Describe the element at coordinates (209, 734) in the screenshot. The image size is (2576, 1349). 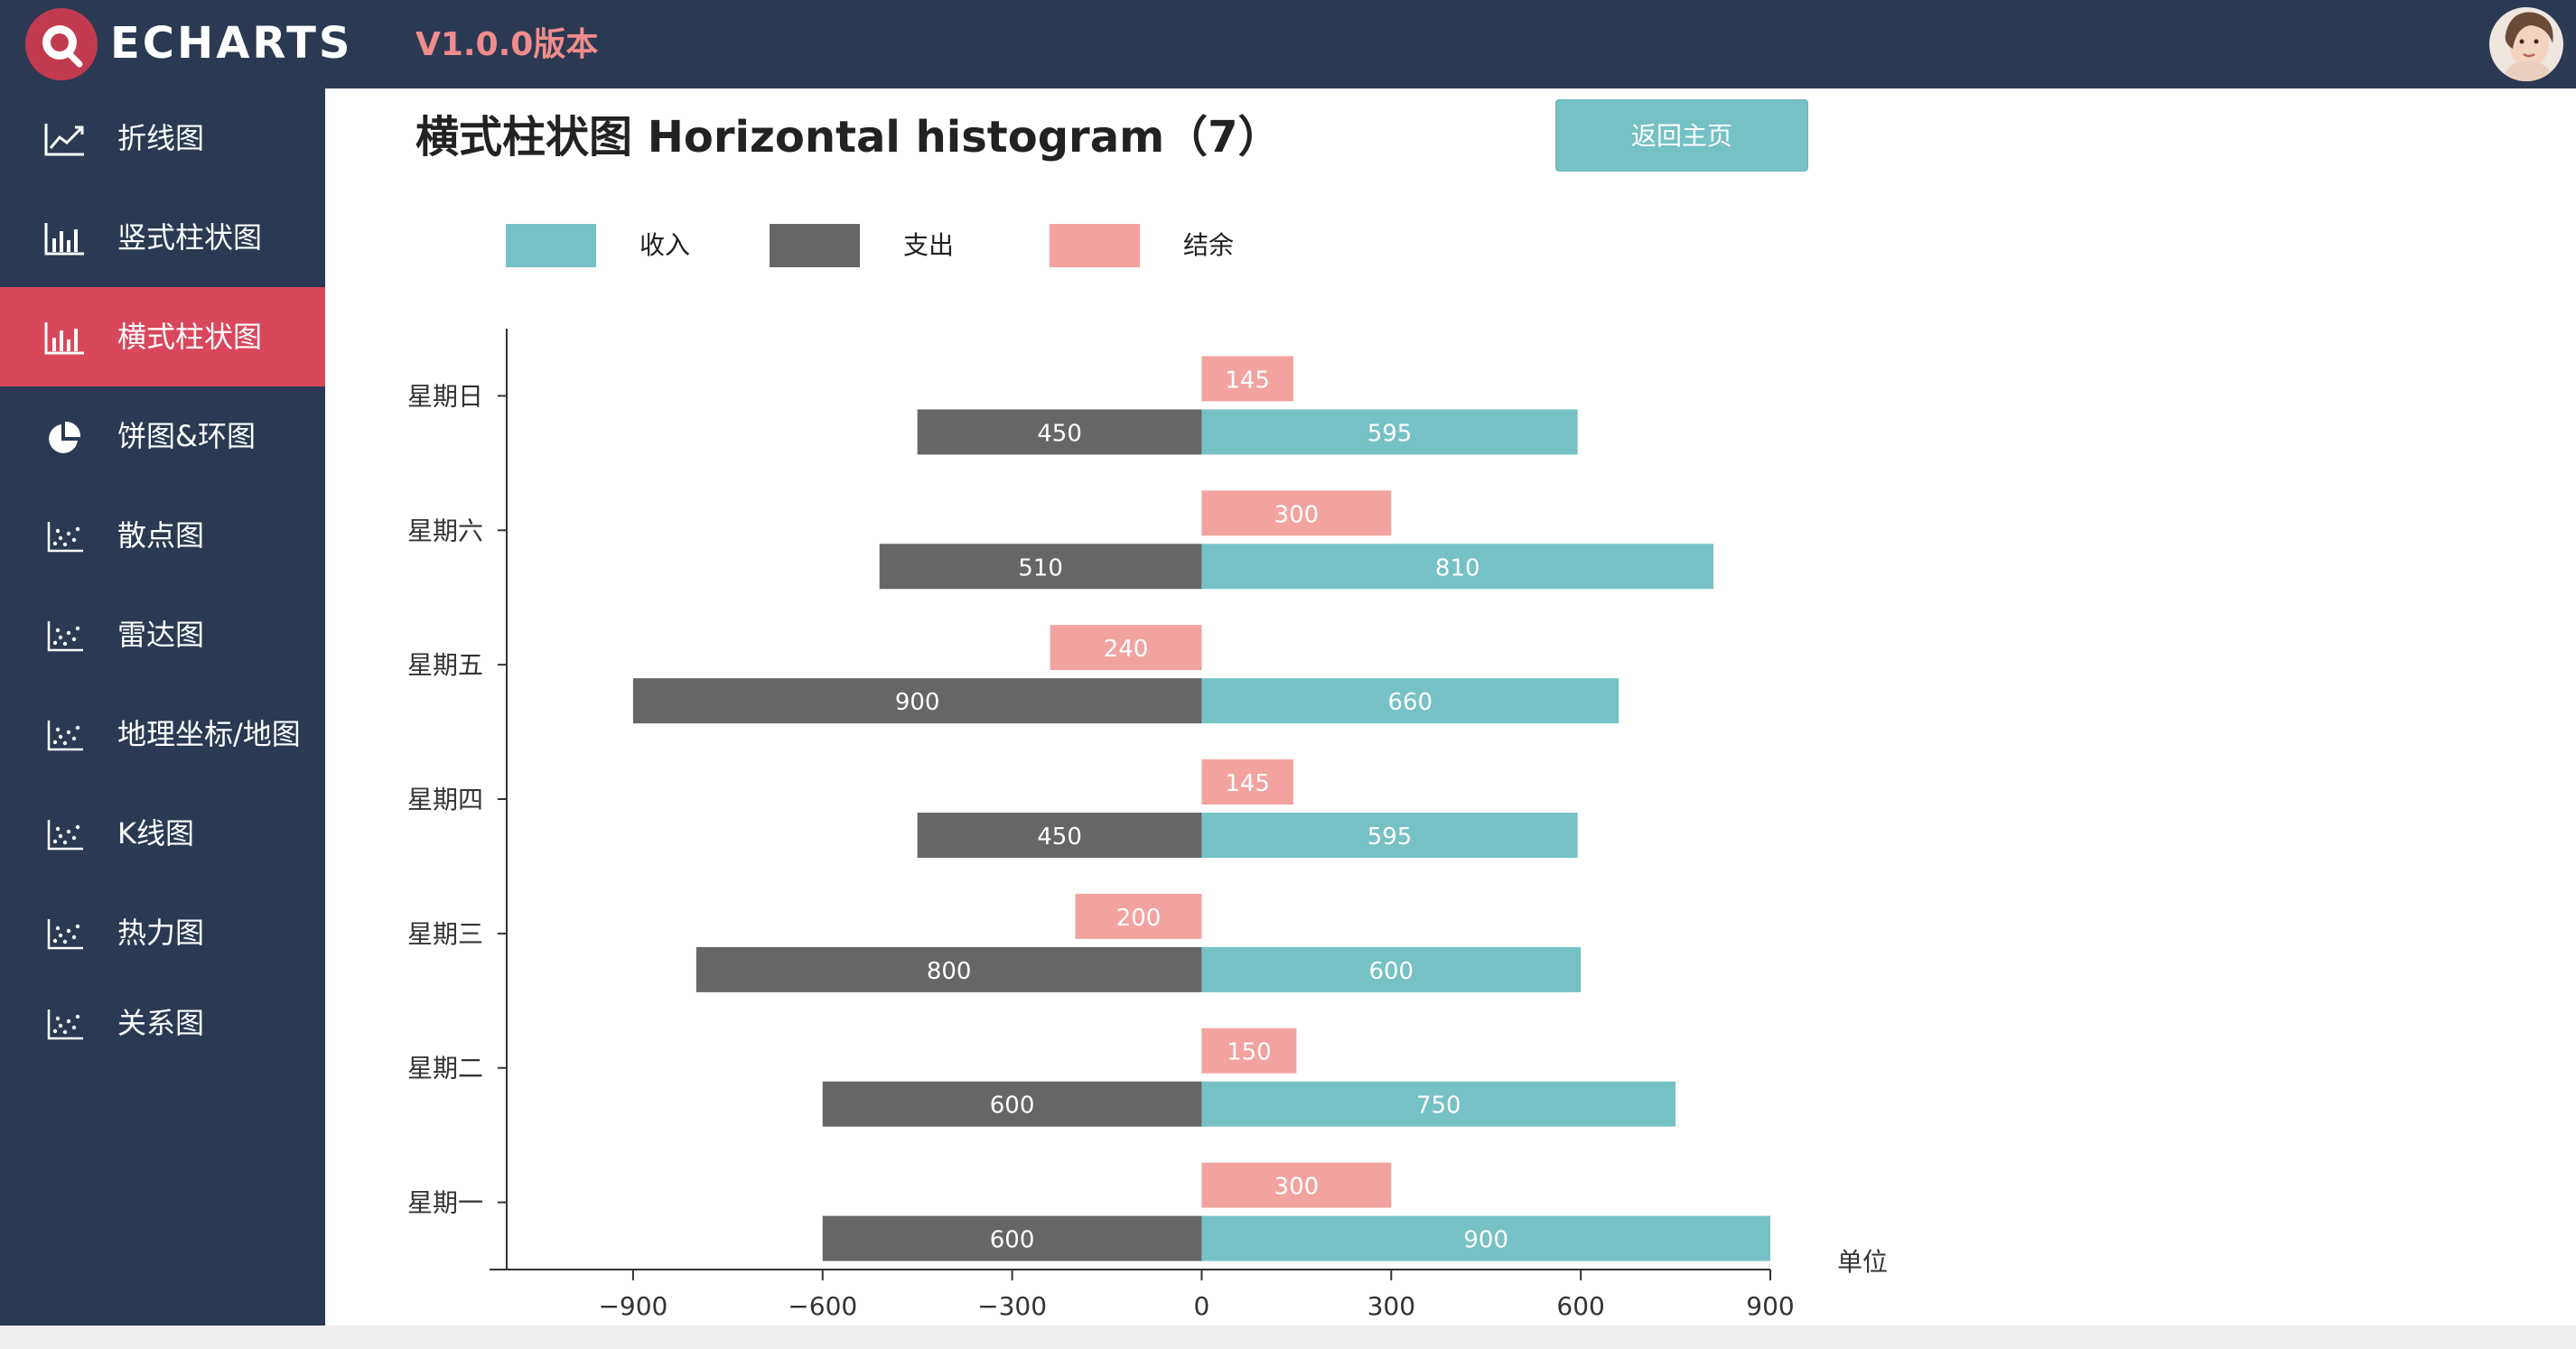
I see `sidebar-item-label: 地理坐标/地图` at that location.